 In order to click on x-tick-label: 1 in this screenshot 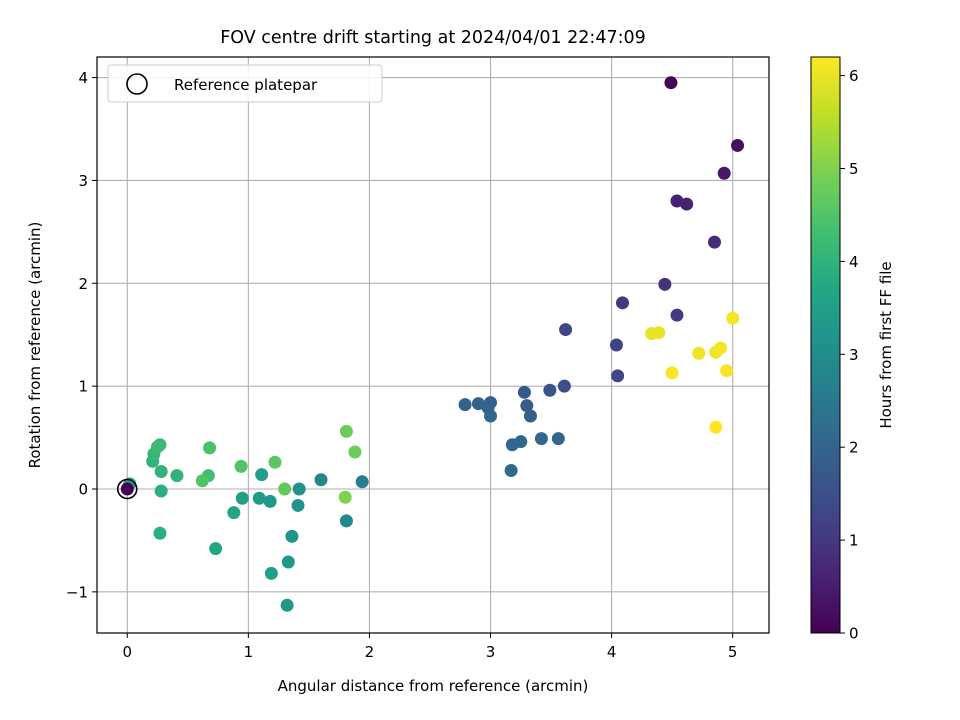, I will do `click(249, 652)`.